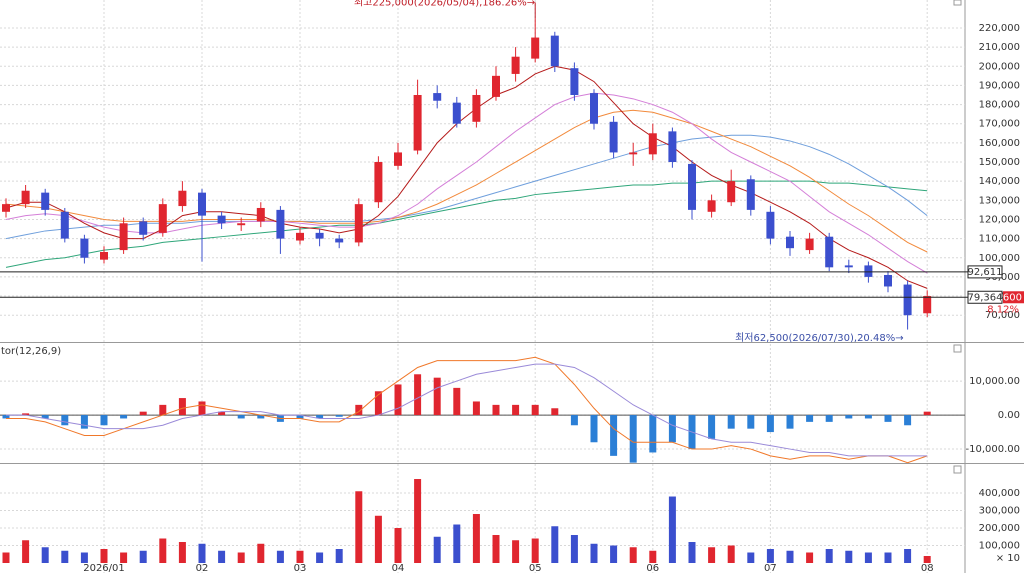 The image size is (1024, 573). Describe the element at coordinates (999, 85) in the screenshot. I see `y-tick-label: 190,000` at that location.